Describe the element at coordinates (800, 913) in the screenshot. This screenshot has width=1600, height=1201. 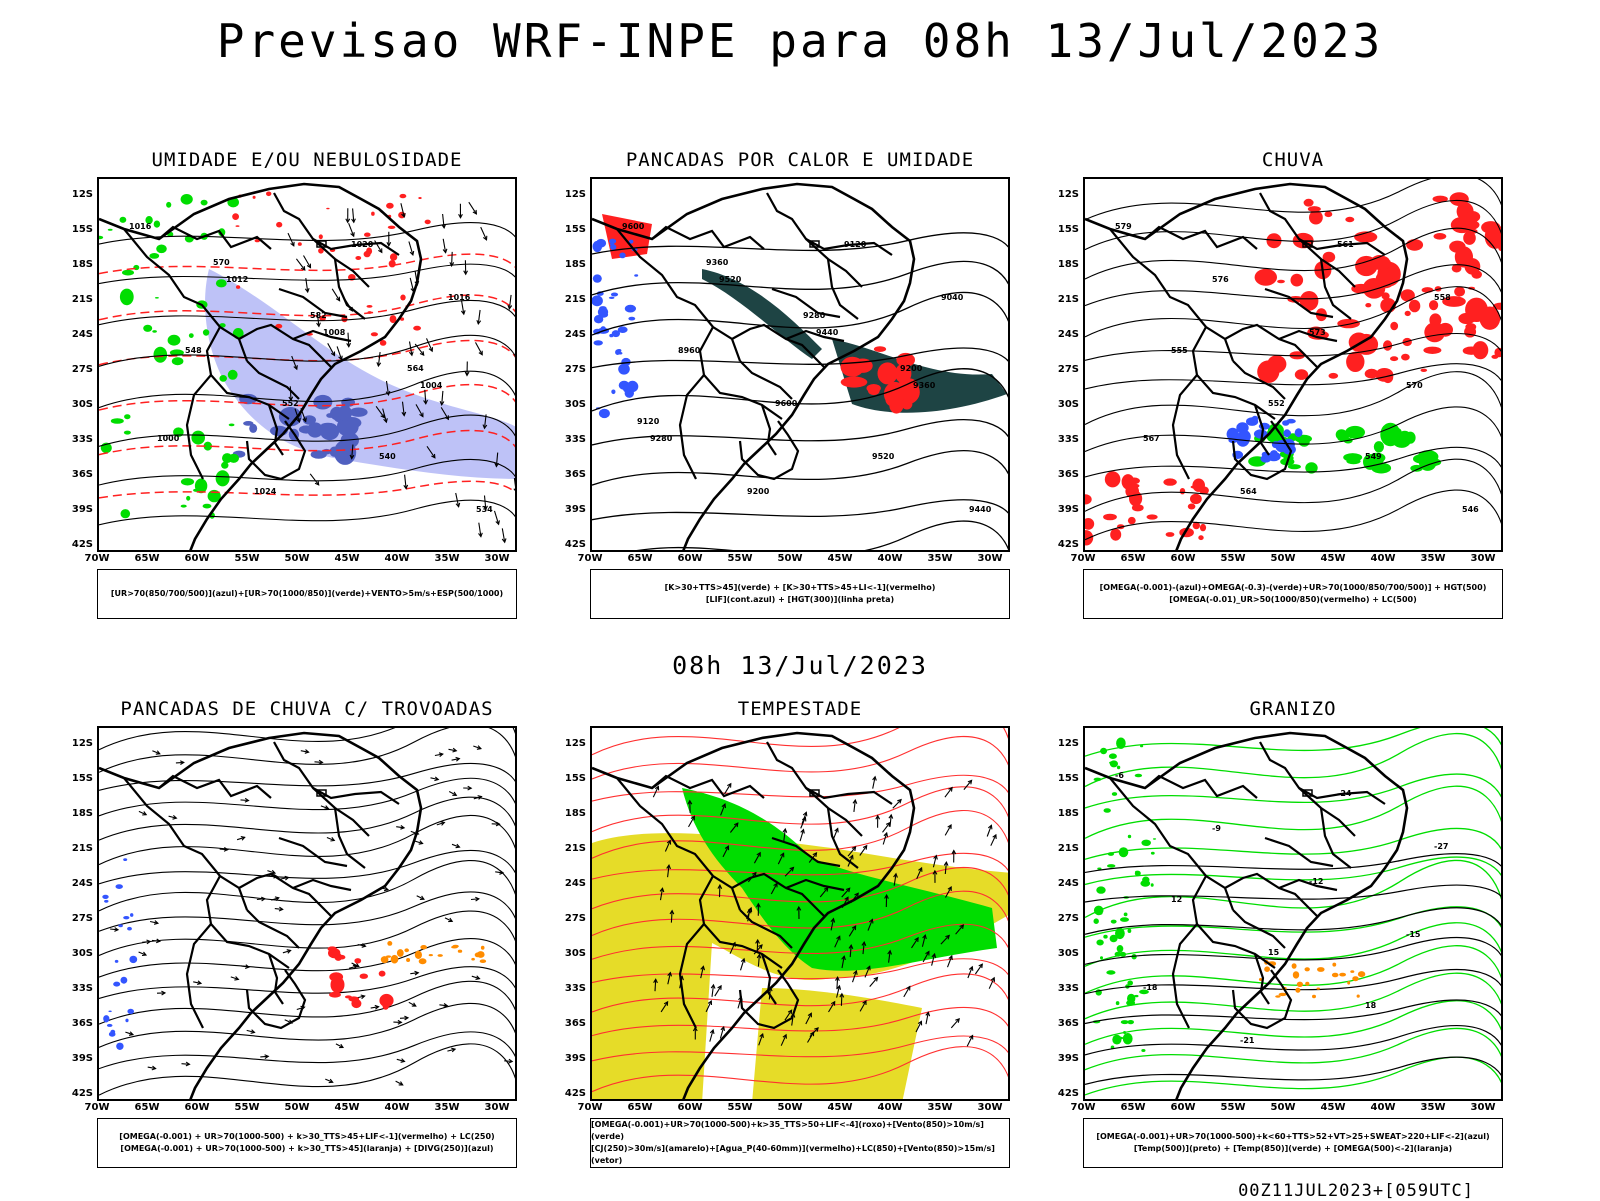
I see `forecast-map` at that location.